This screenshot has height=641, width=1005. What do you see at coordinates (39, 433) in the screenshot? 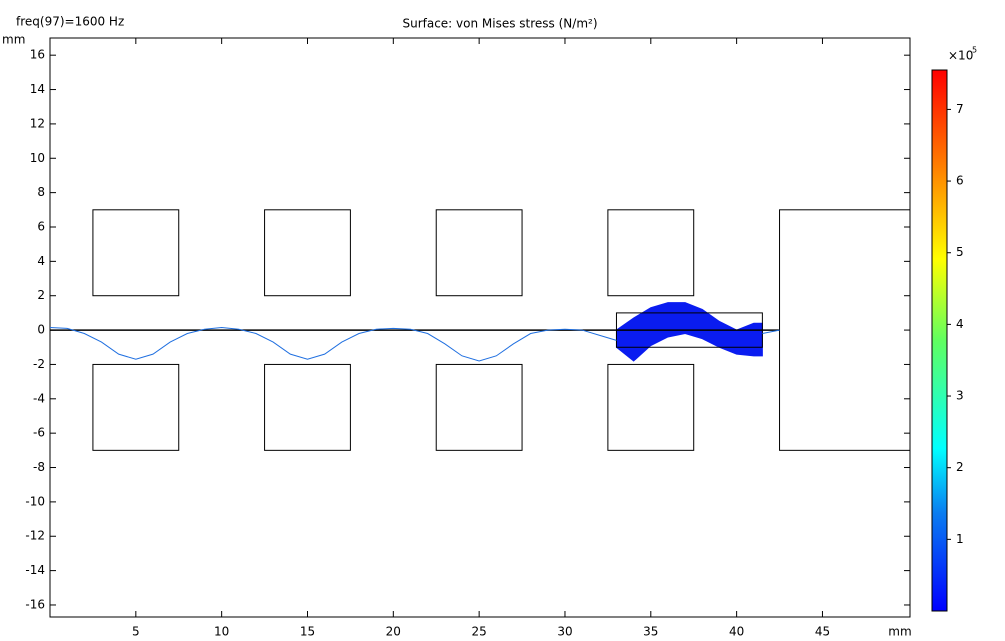
I see `y-tick-label: -6` at bounding box center [39, 433].